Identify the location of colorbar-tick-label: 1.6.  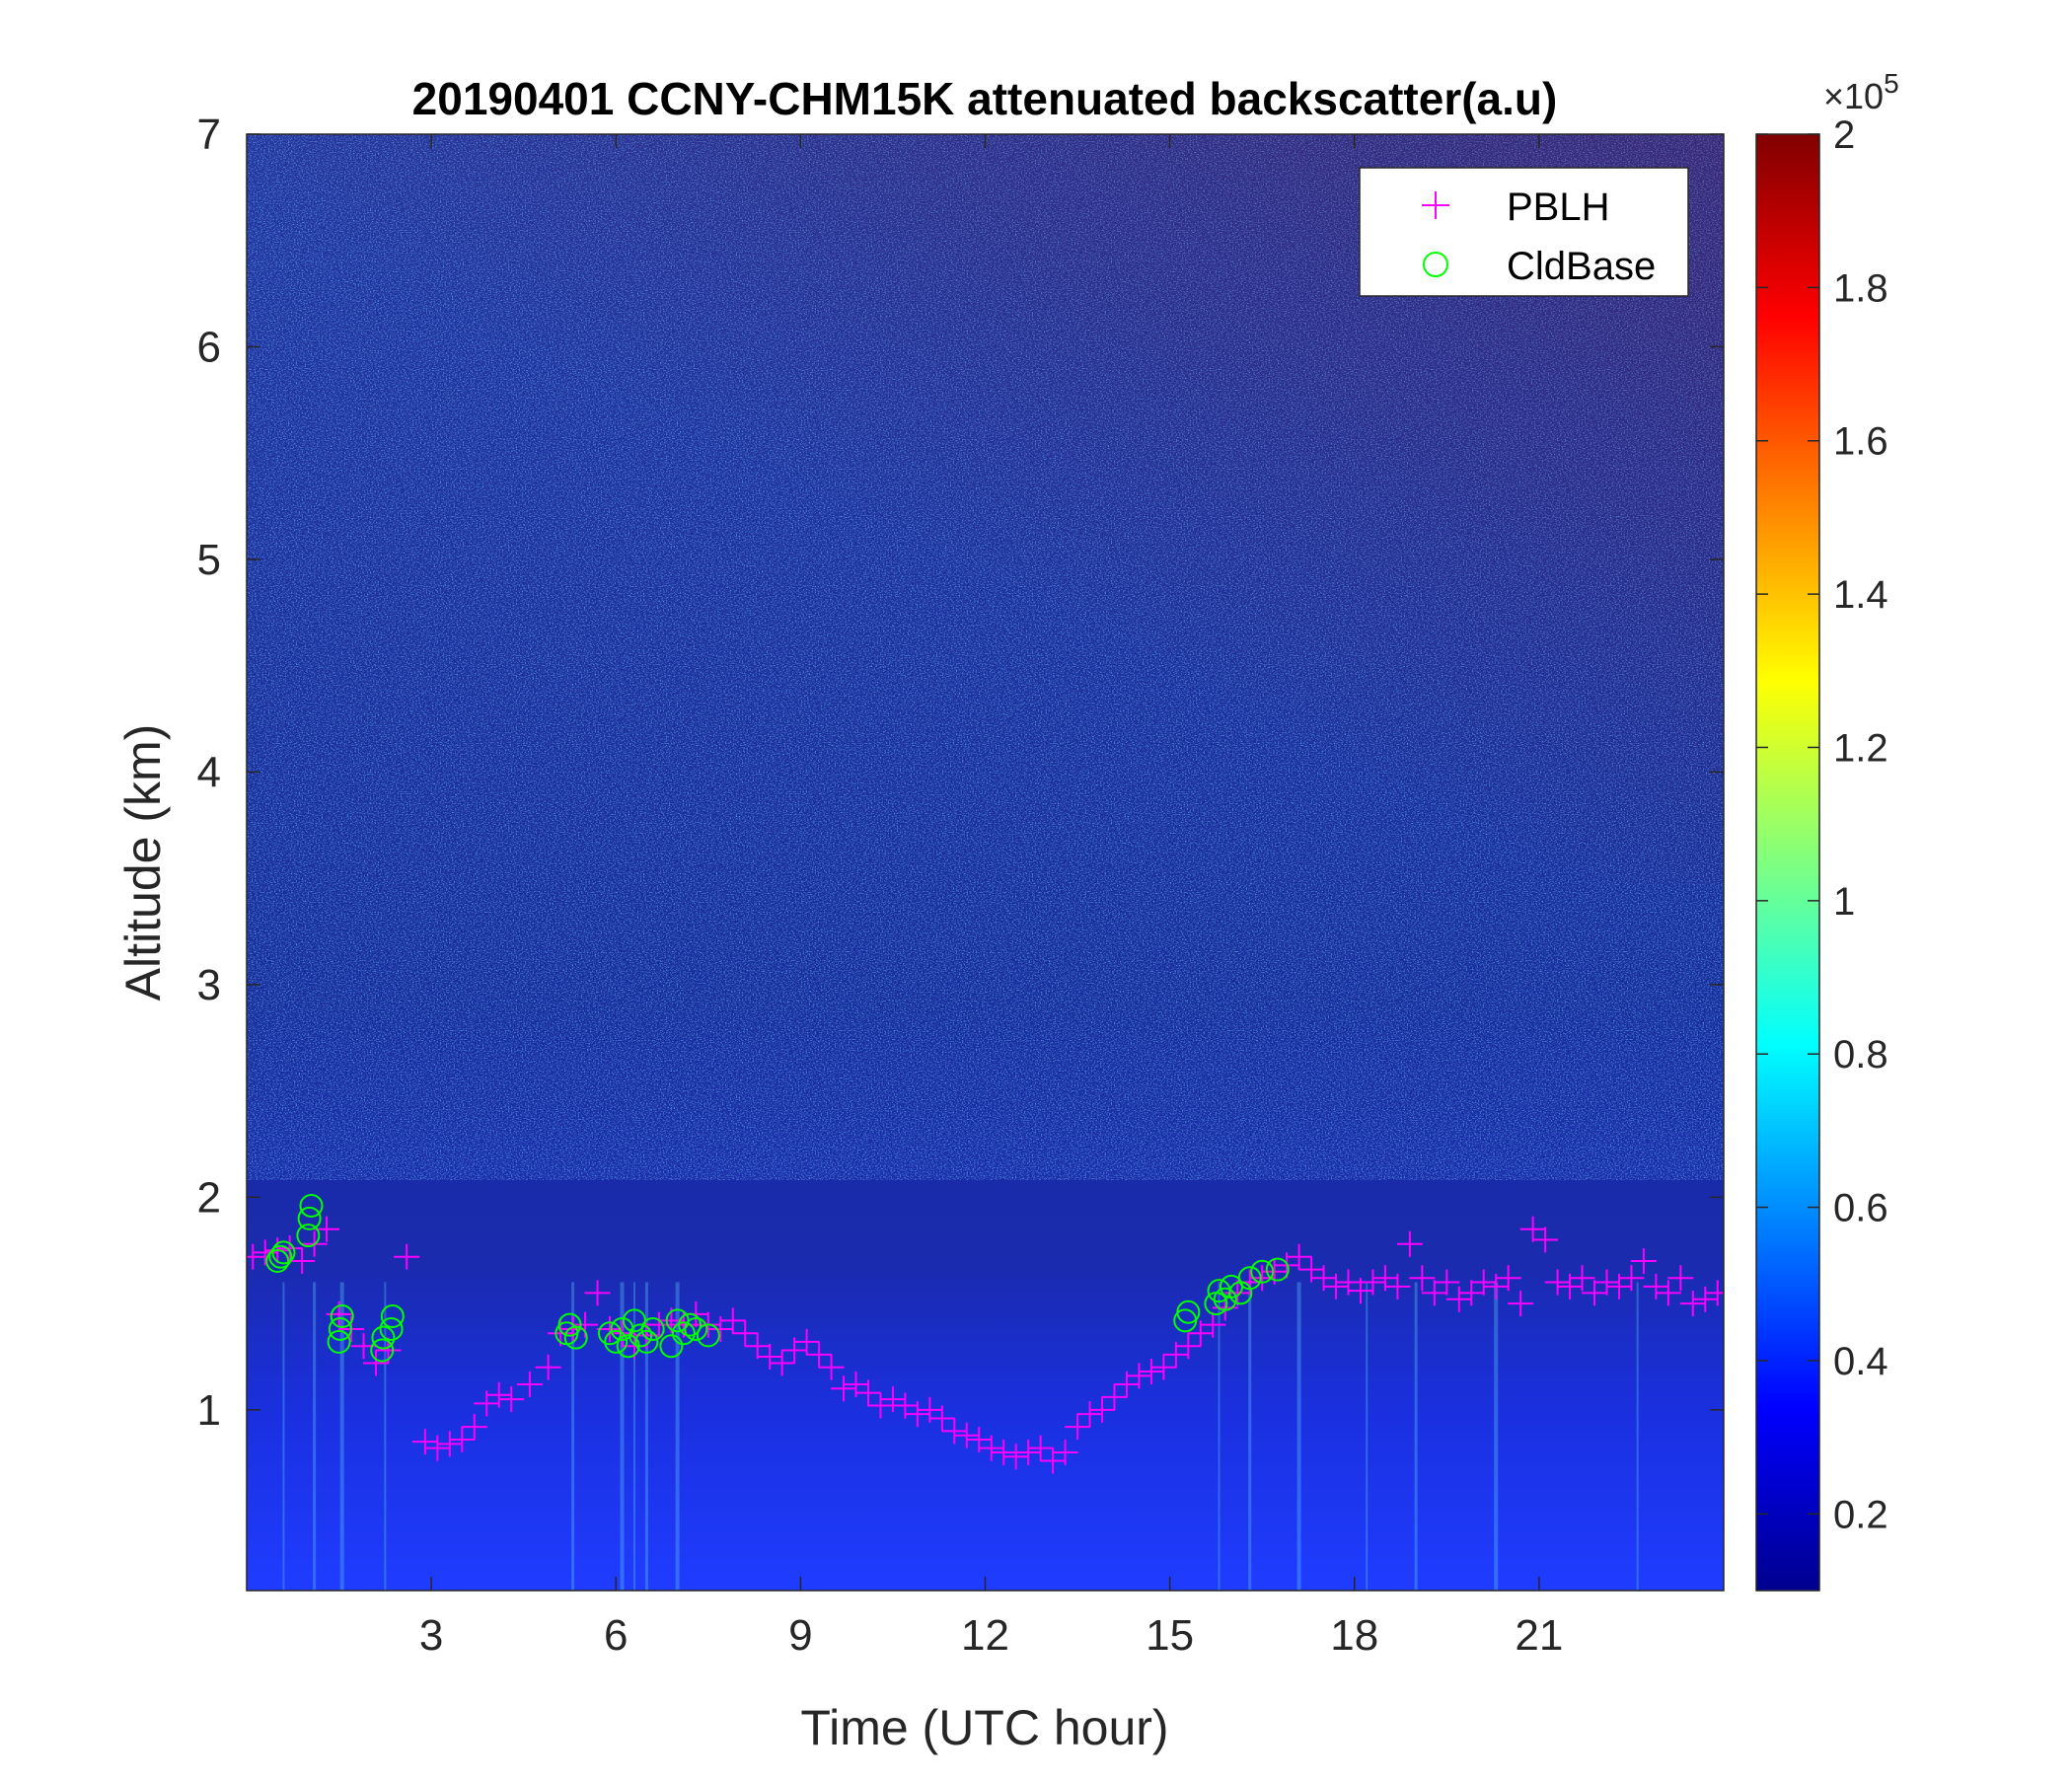
(1861, 442).